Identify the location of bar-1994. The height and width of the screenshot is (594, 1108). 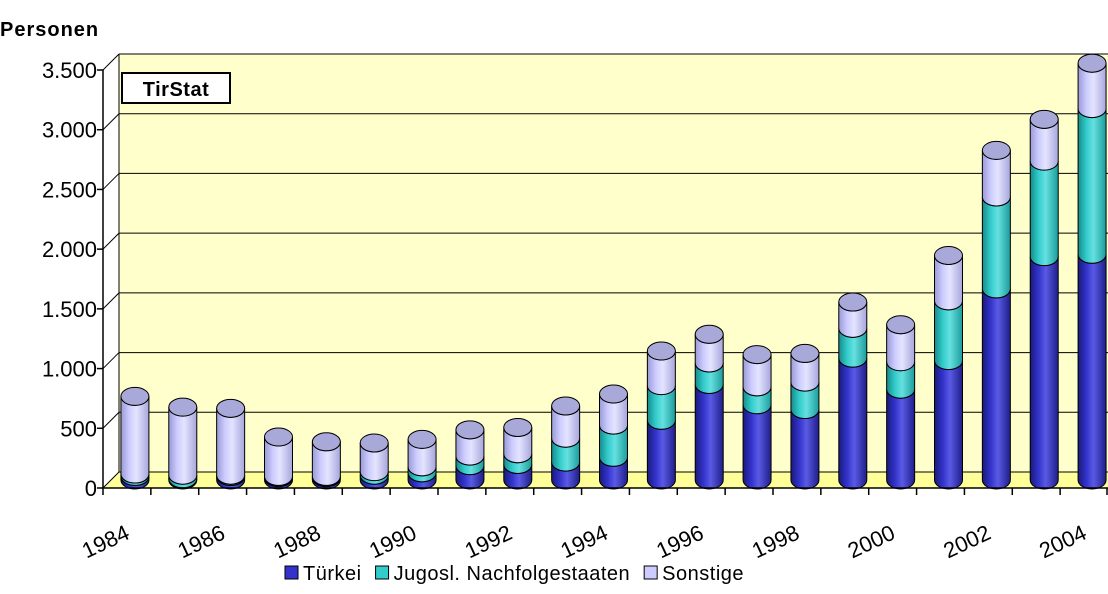
(613, 437).